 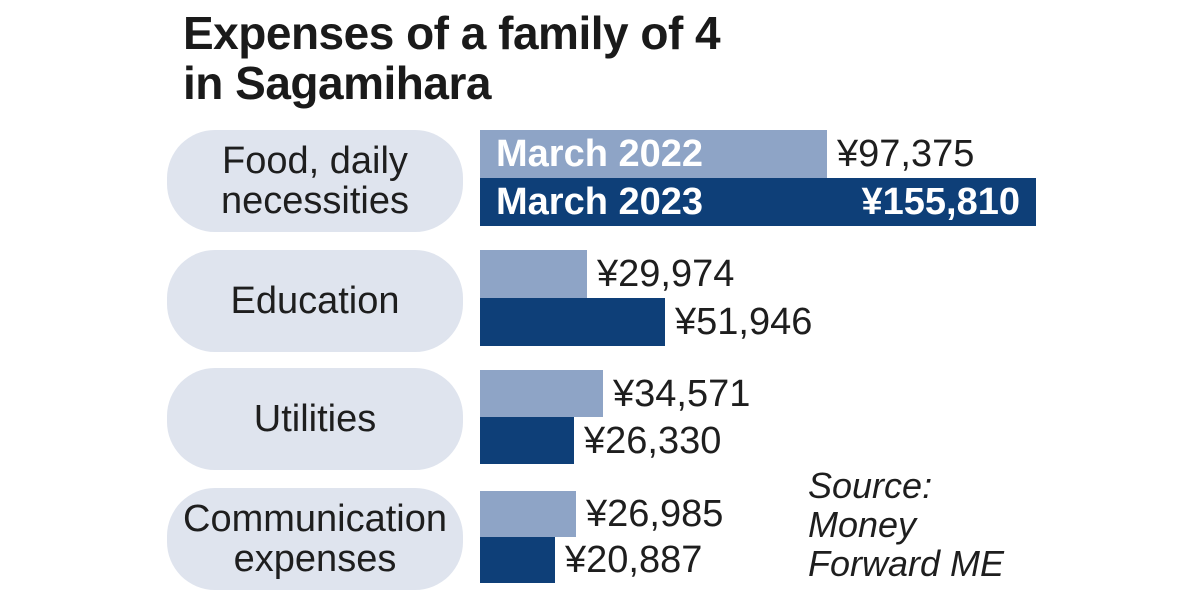 I want to click on category-label-food: Food, daily necessities, so click(x=315, y=181).